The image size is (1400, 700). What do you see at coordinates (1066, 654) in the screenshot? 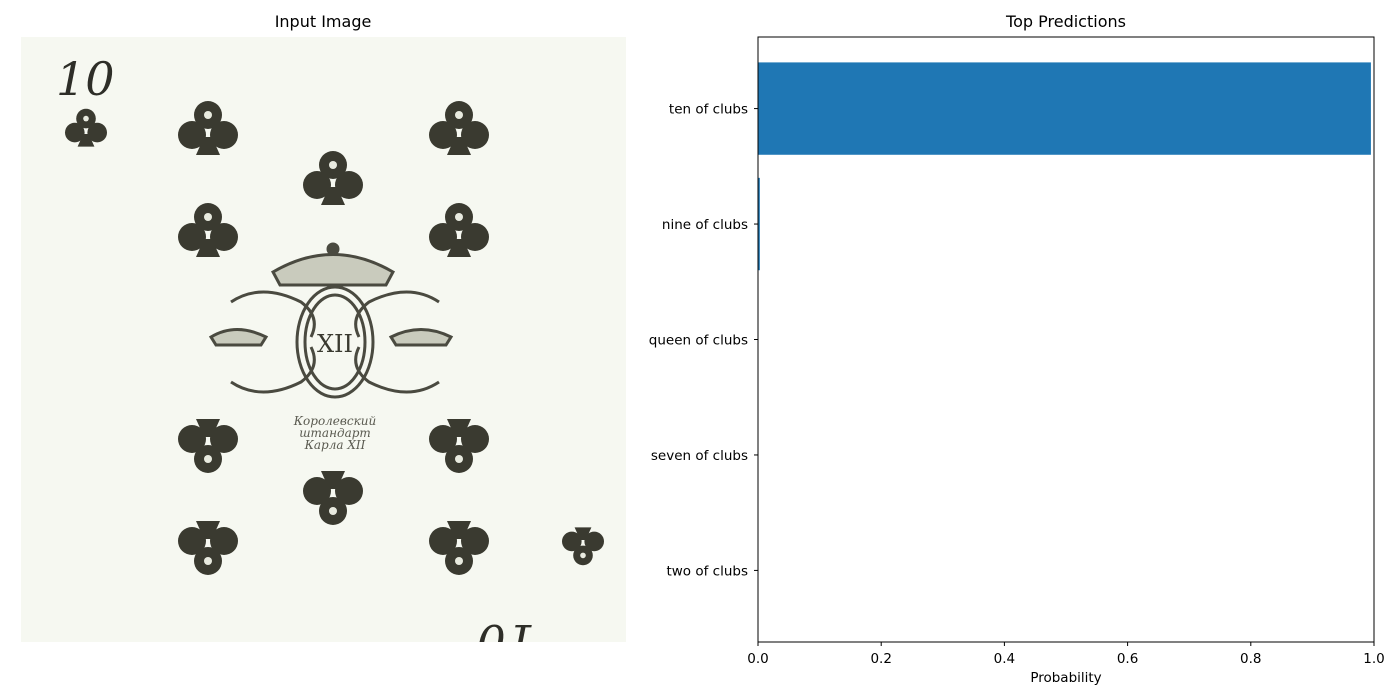
I see `x-axis: 0.0 0.2 0.4 0.6 0.8 1.0` at bounding box center [1066, 654].